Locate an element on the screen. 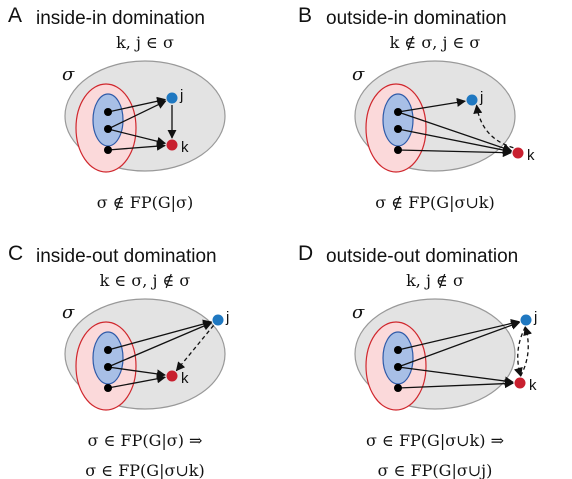 Image resolution: width=572 pixels, height=479 pixels. panel-title: outside-in domination is located at coordinates (416, 18).